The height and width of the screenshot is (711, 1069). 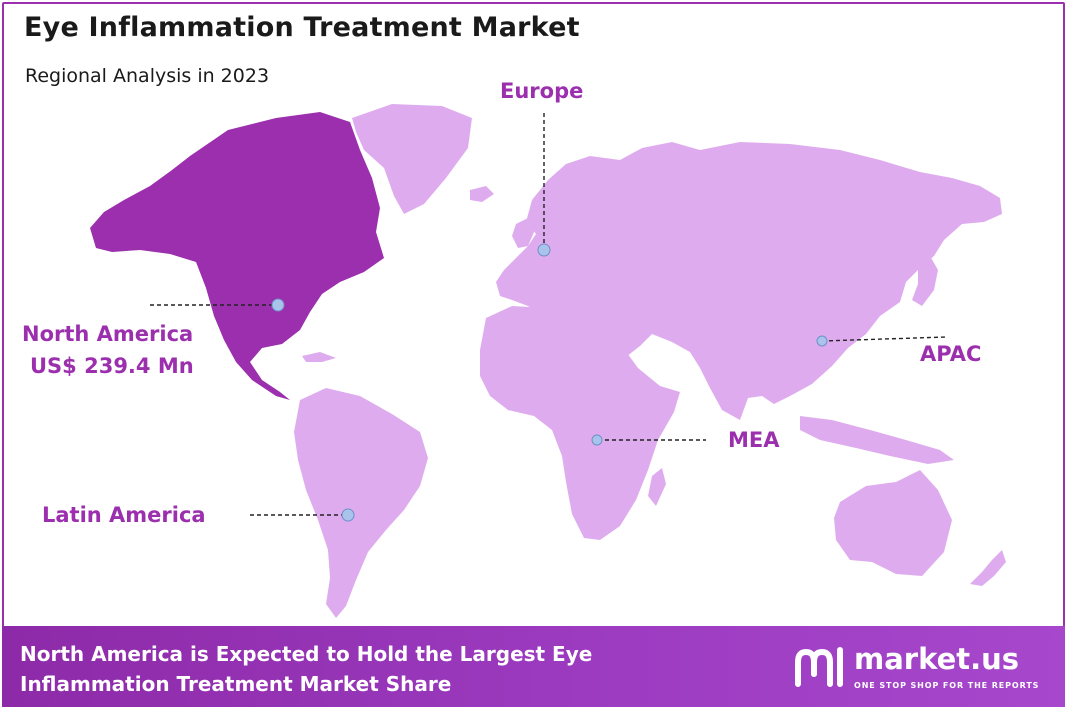 I want to click on apac-label: APAC, so click(x=951, y=354).